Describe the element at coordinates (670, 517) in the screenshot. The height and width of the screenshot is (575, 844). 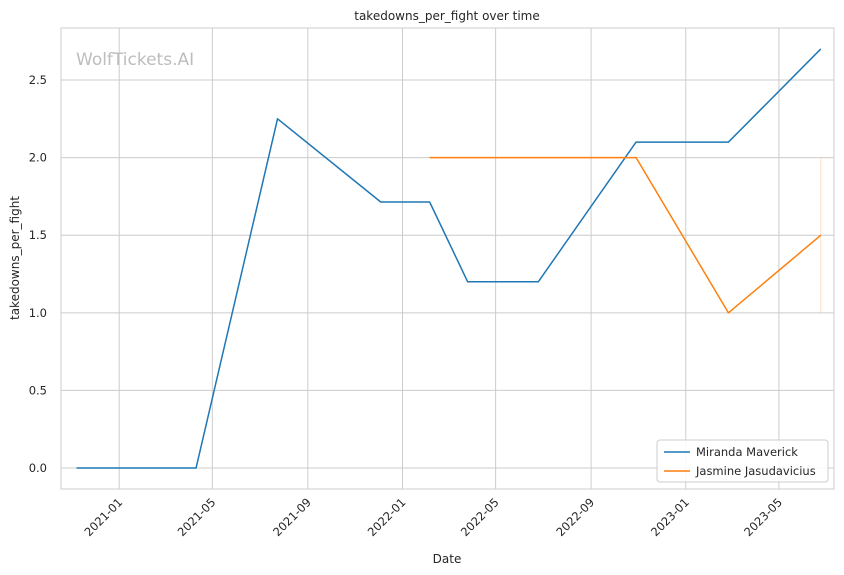
I see `x-tick-label: 2023-01` at that location.